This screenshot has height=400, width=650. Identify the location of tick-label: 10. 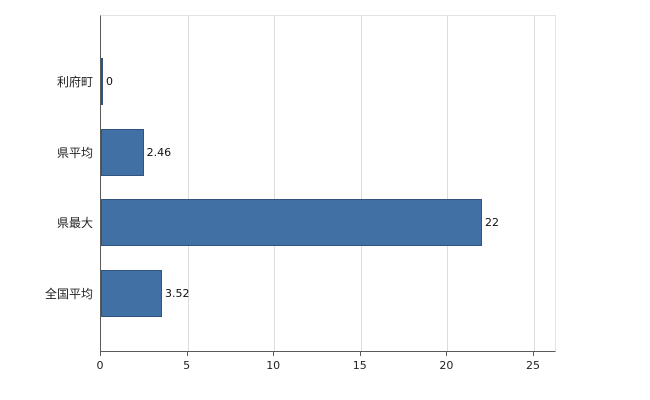
(273, 365).